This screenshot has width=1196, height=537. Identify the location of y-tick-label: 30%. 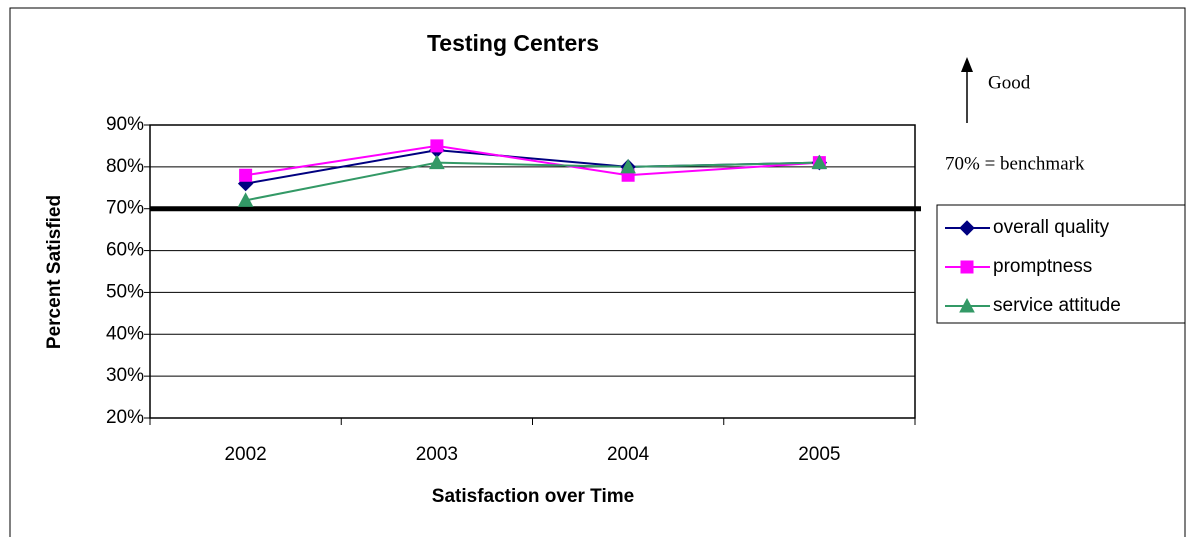
(125, 375).